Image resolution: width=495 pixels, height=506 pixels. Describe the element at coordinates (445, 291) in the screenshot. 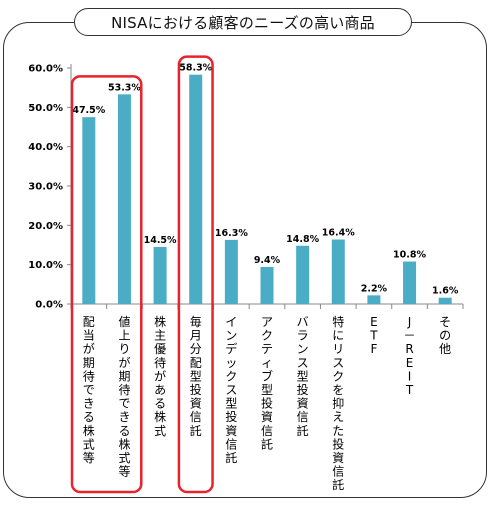

I see `data-label: 1.6%` at that location.